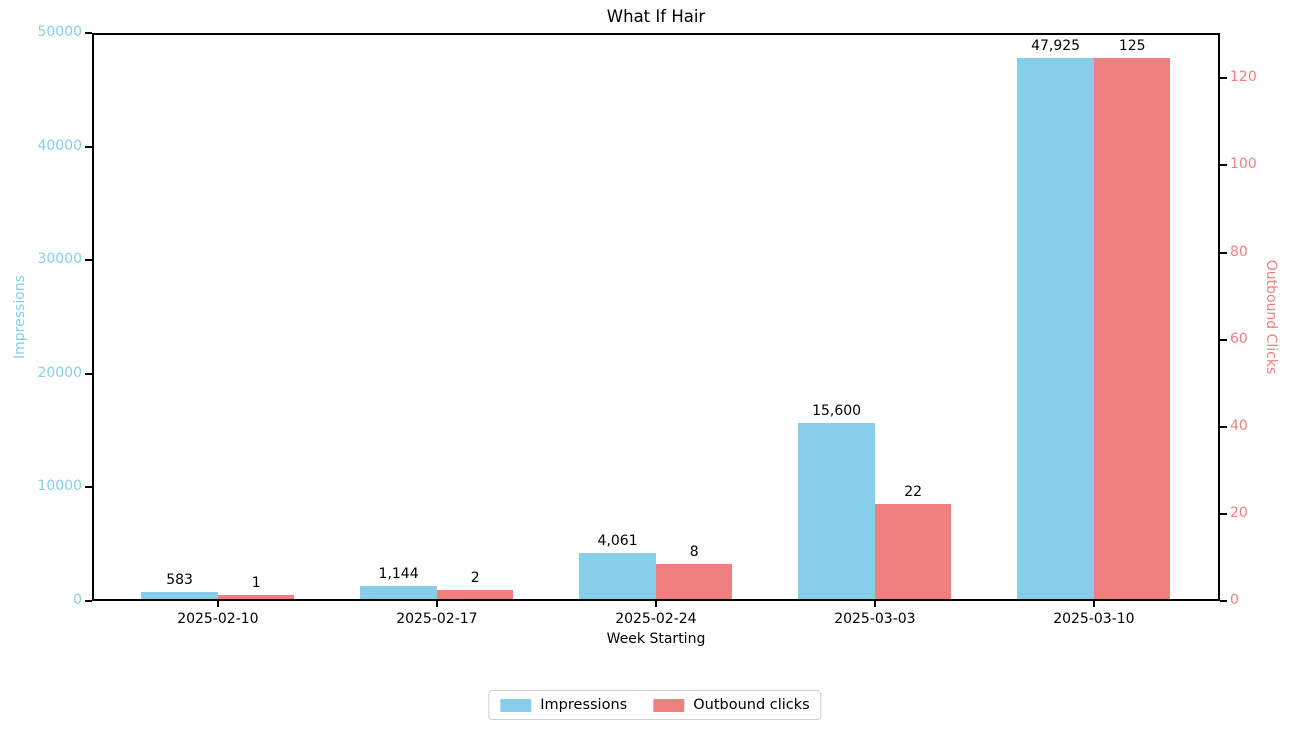 The width and height of the screenshot is (1292, 732). I want to click on left-y-tick-label: 20000, so click(59, 372).